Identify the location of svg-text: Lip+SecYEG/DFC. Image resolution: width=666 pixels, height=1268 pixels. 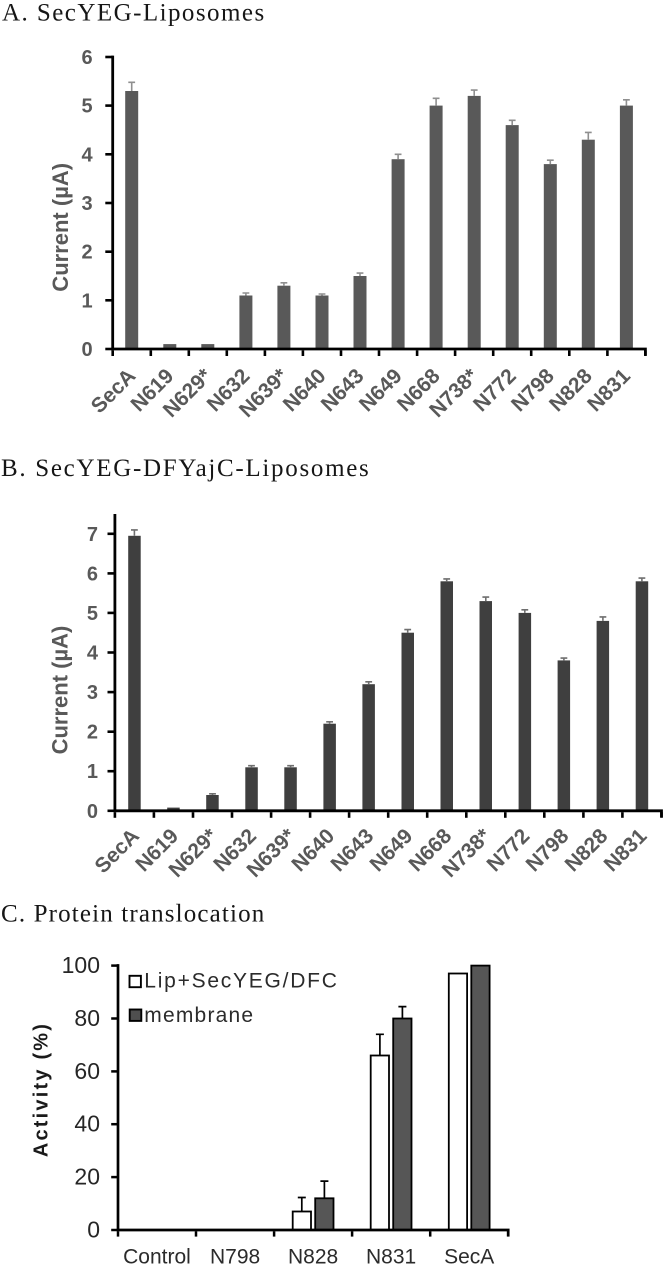
(241, 981).